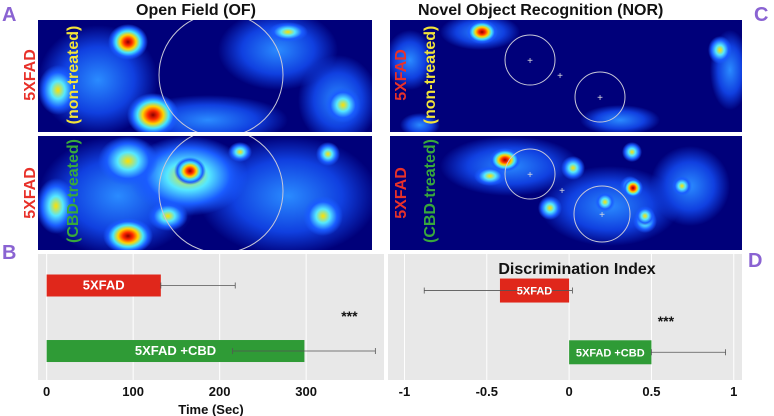 Image resolution: width=774 pixels, height=416 pixels. Describe the element at coordinates (585, 191) in the screenshot. I see `nor-heatmap-cbd-svg: + + +` at that location.